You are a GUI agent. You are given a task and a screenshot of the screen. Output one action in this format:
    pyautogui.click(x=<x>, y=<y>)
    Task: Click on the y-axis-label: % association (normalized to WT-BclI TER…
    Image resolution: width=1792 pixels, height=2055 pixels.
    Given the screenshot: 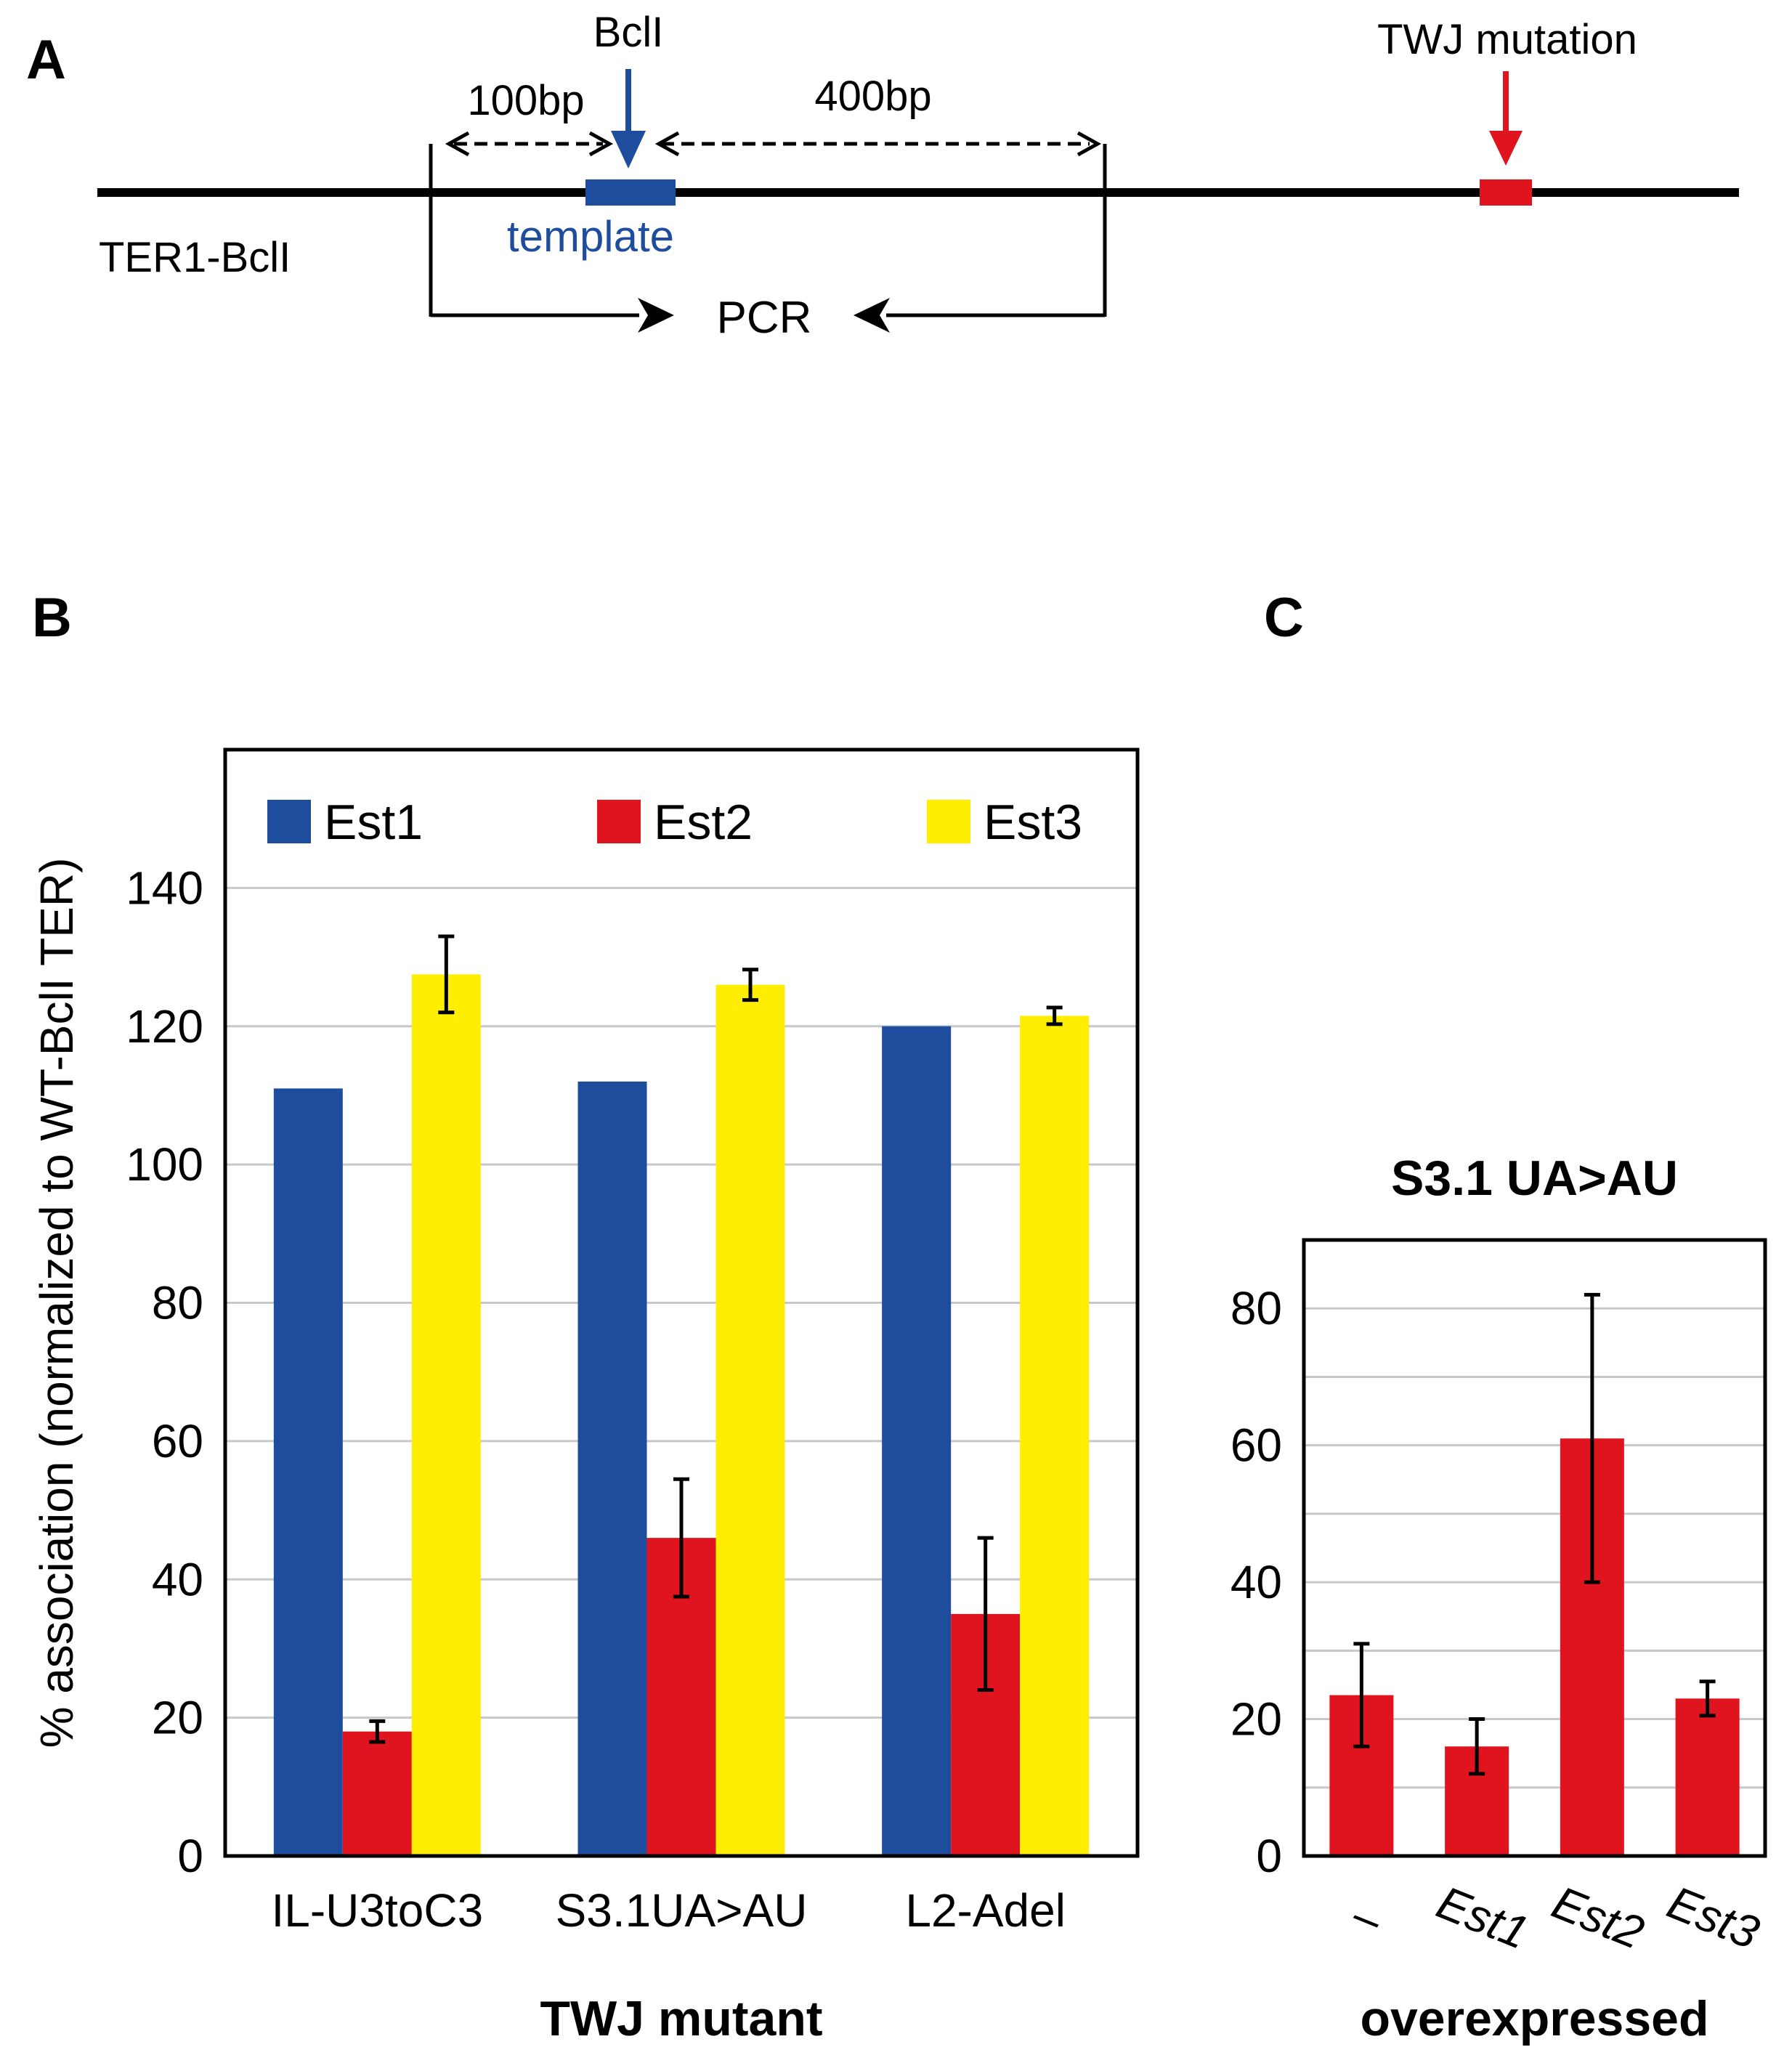 What is the action you would take?
    pyautogui.click(x=57, y=1303)
    